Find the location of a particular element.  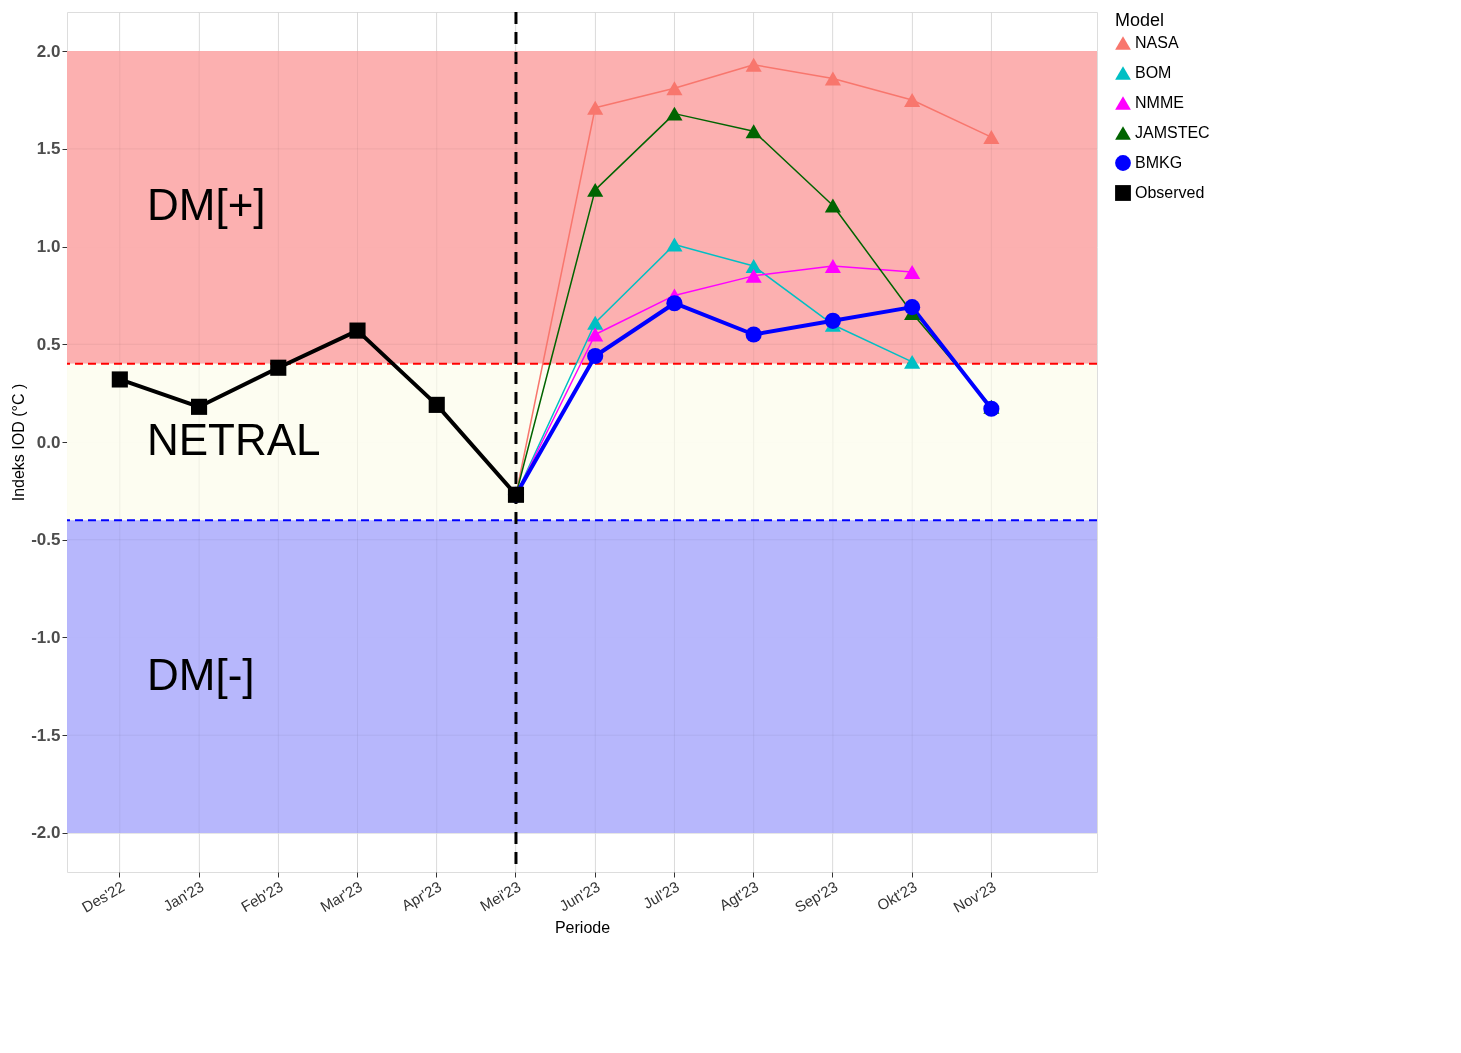

y-tick-label: -1.5 is located at coordinates (46, 735).